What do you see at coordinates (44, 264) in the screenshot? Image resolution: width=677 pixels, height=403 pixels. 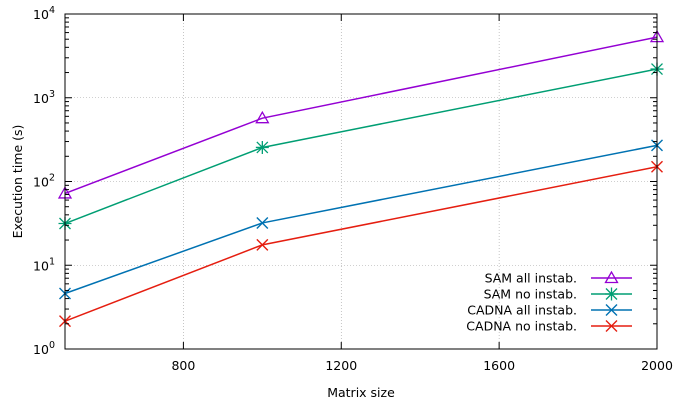 I see `y-tick-label: 10¹` at bounding box center [44, 264].